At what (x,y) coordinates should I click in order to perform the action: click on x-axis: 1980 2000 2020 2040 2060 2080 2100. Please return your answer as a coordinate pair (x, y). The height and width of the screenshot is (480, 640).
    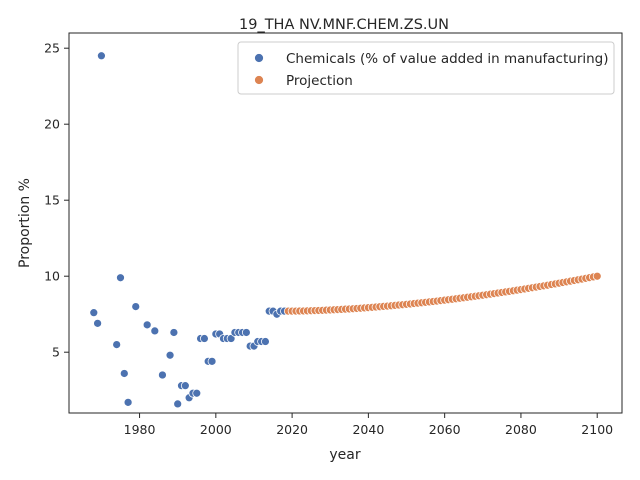
    Looking at the image, I should click on (368, 425).